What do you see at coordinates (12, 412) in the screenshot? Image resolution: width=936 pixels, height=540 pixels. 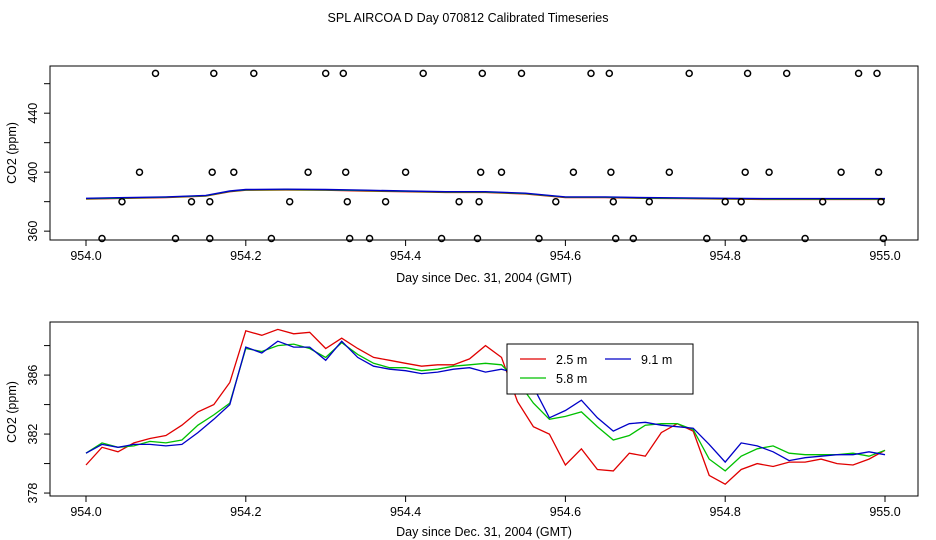 I see `bottom-y-axis-label: CO2 (ppm)` at bounding box center [12, 412].